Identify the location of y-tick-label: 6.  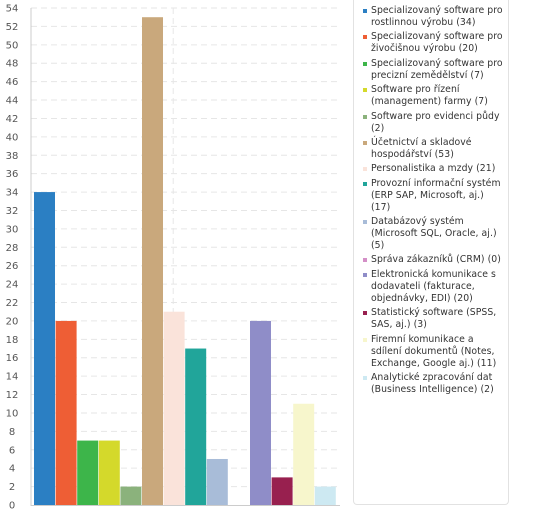
(12, 450).